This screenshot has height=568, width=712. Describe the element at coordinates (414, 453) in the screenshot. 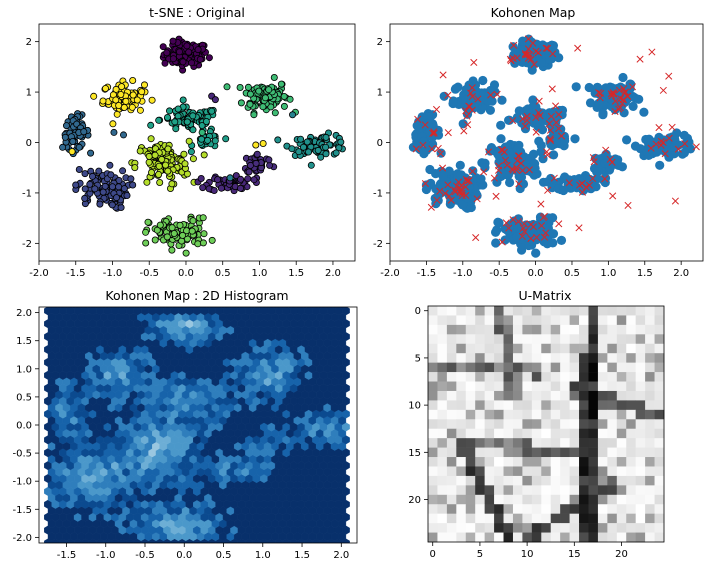

I see `umatrix-ytick-label: 15` at that location.